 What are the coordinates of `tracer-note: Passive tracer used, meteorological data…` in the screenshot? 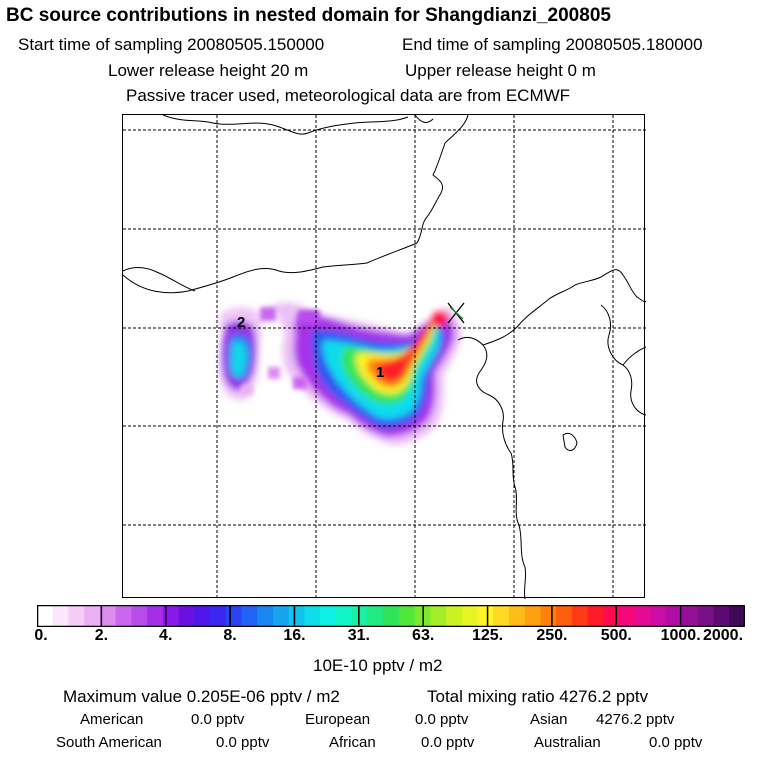 It's located at (348, 95).